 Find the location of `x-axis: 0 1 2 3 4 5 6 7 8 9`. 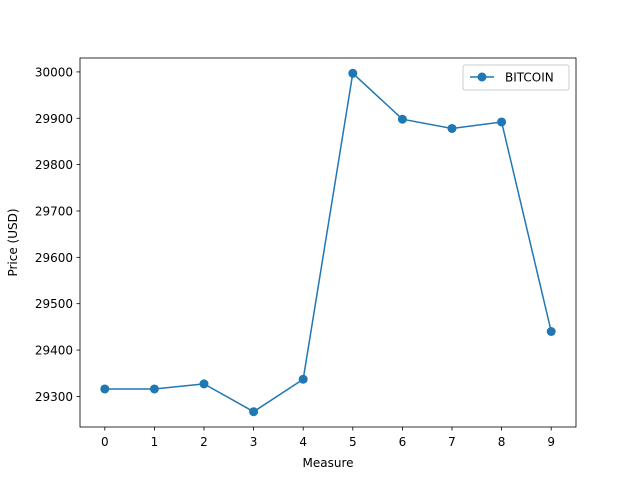

x-axis: 0 1 2 3 4 5 6 7 8 9 is located at coordinates (328, 438).